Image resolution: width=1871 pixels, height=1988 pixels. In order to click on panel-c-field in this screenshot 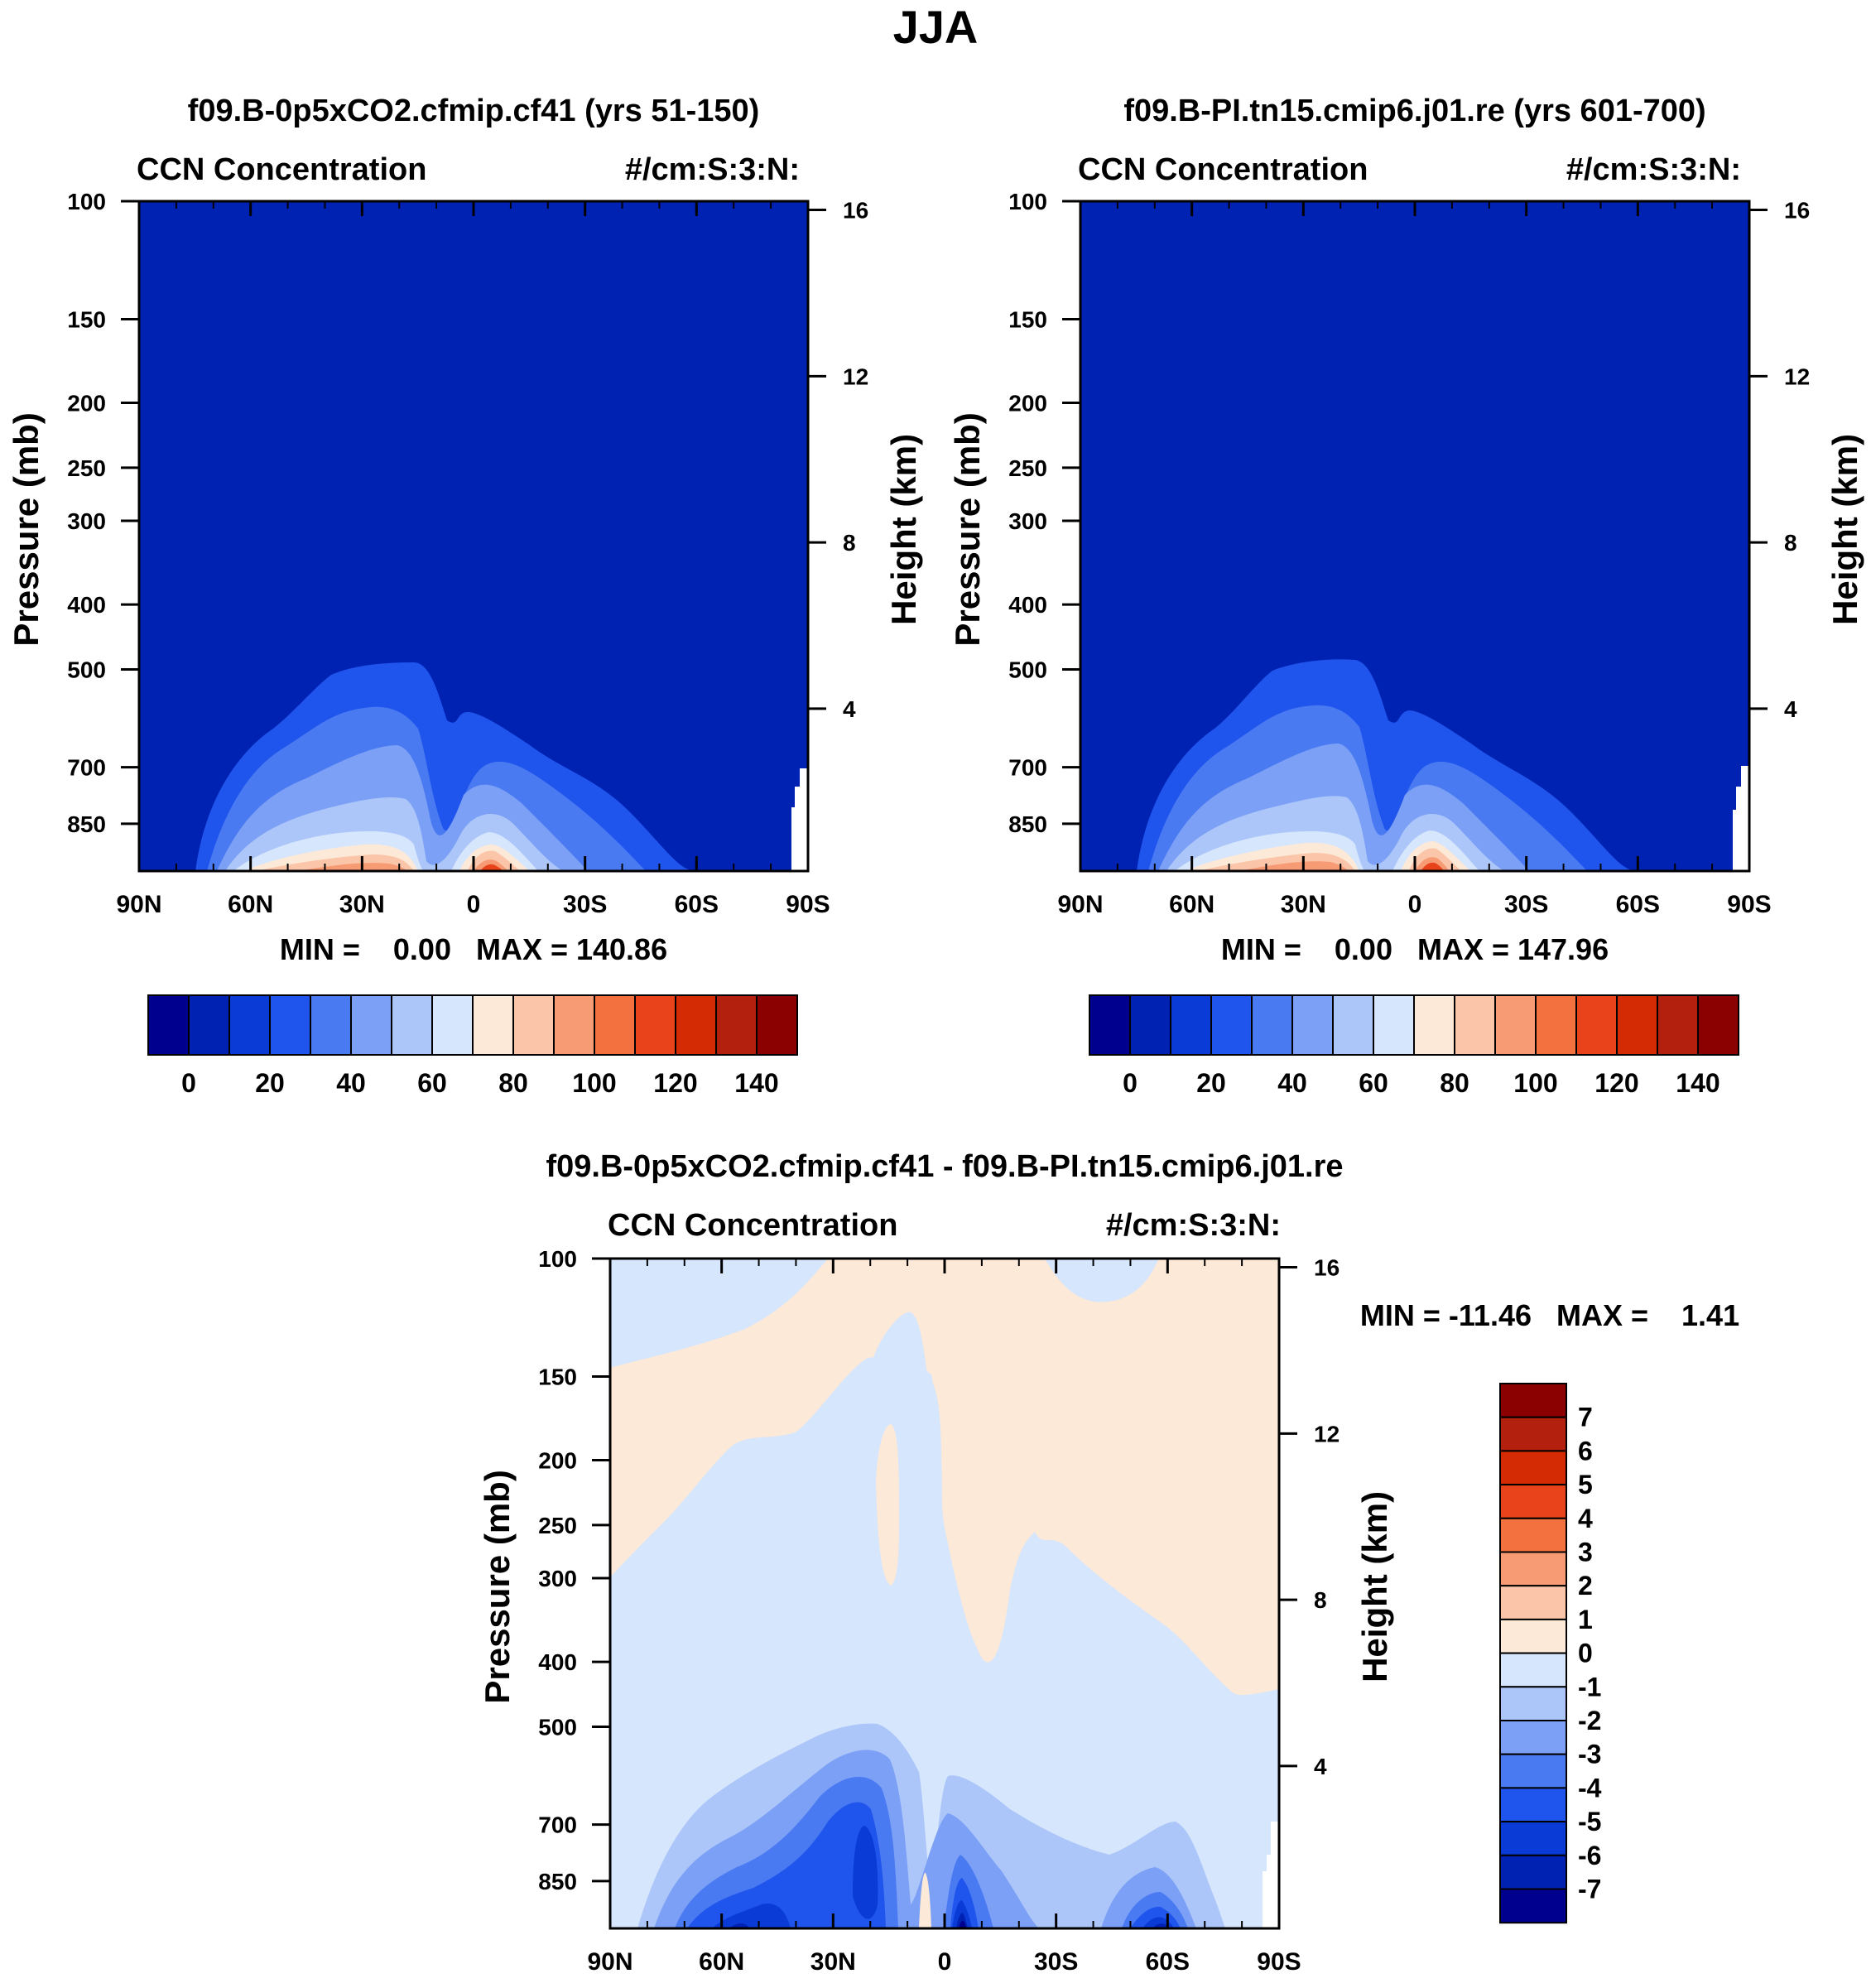, I will do `click(944, 1593)`.